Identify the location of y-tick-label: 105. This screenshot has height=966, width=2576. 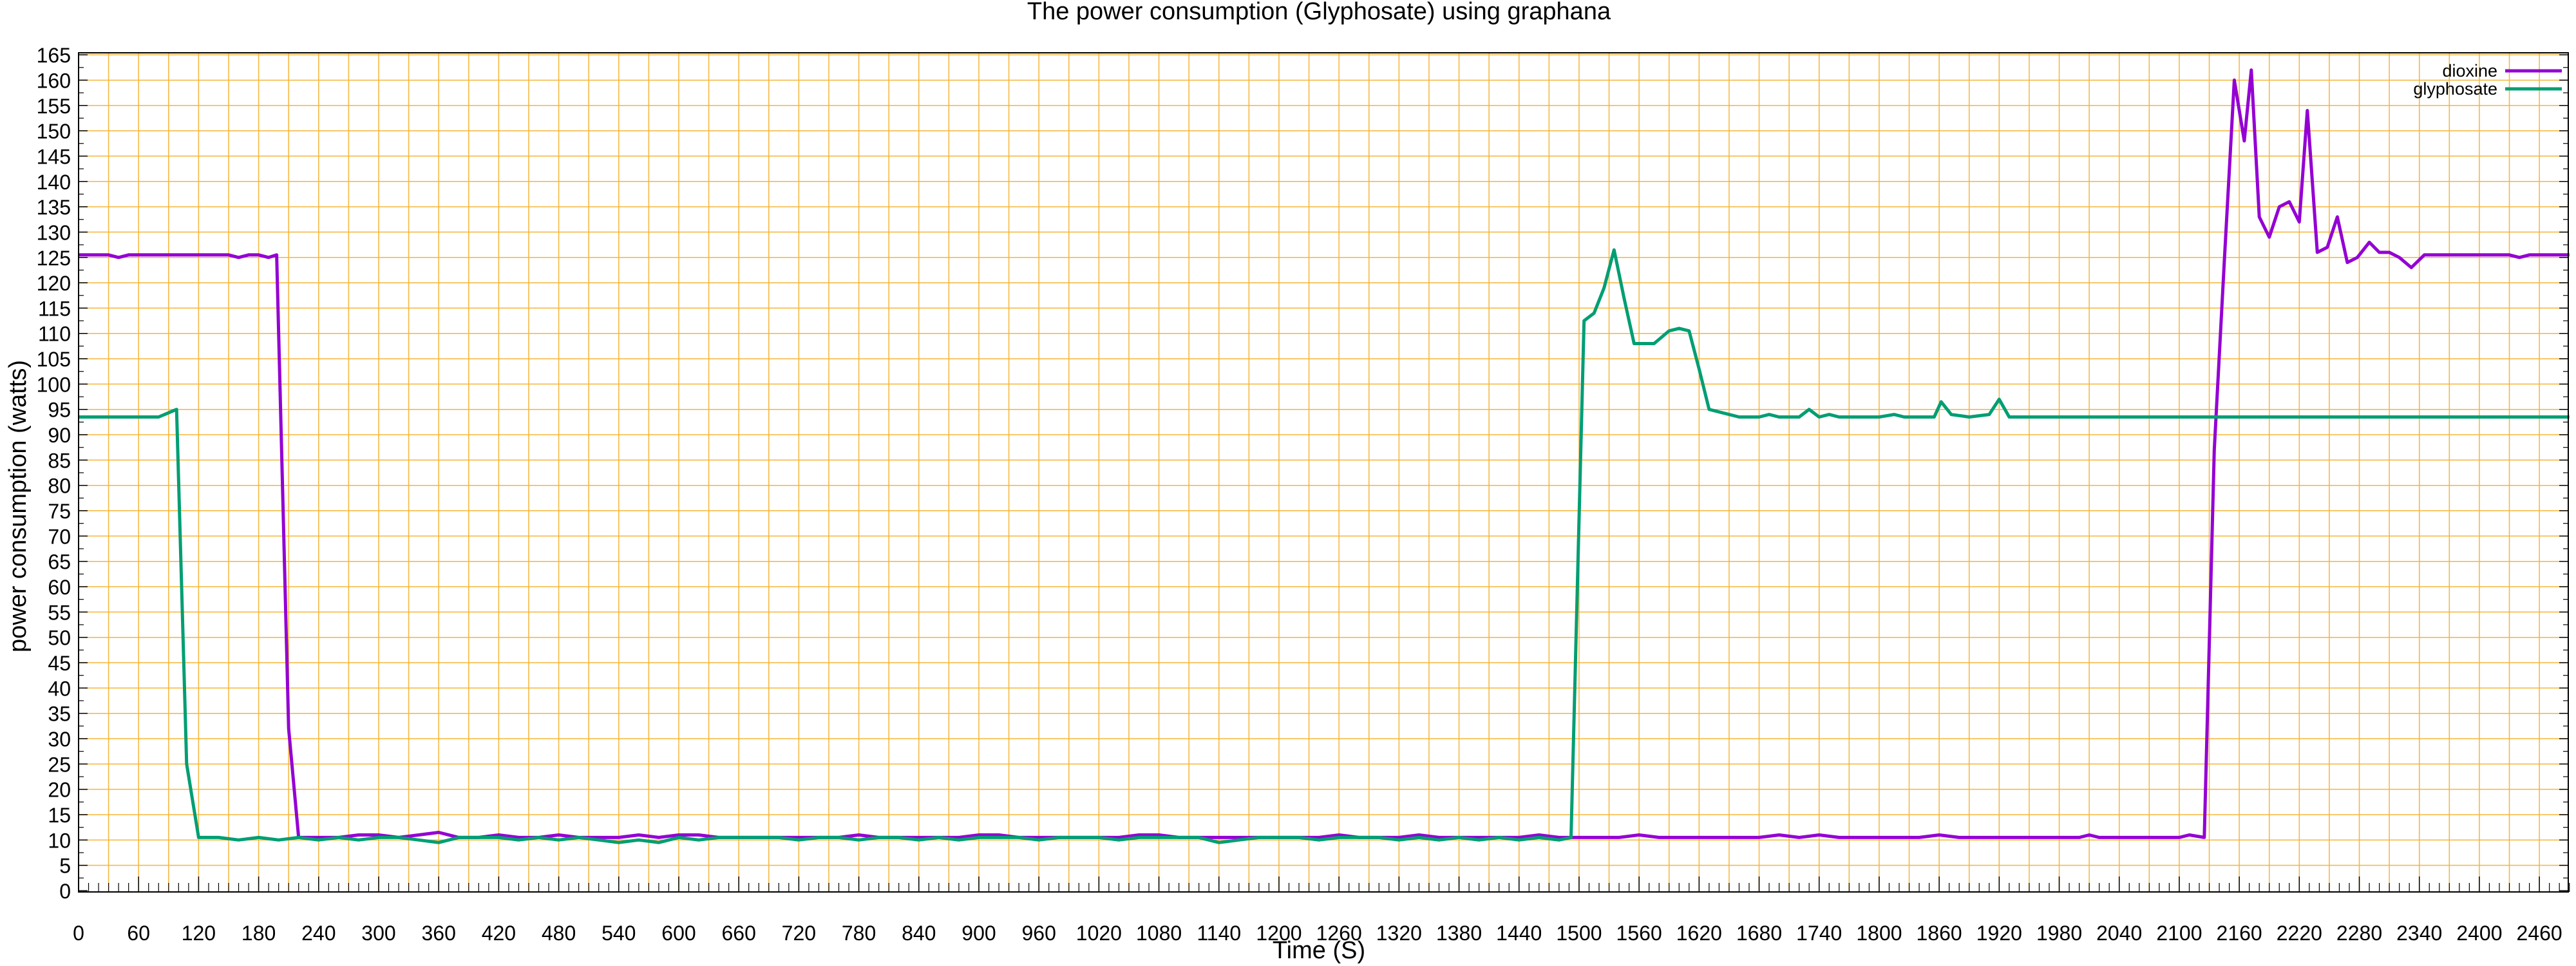
(54, 359).